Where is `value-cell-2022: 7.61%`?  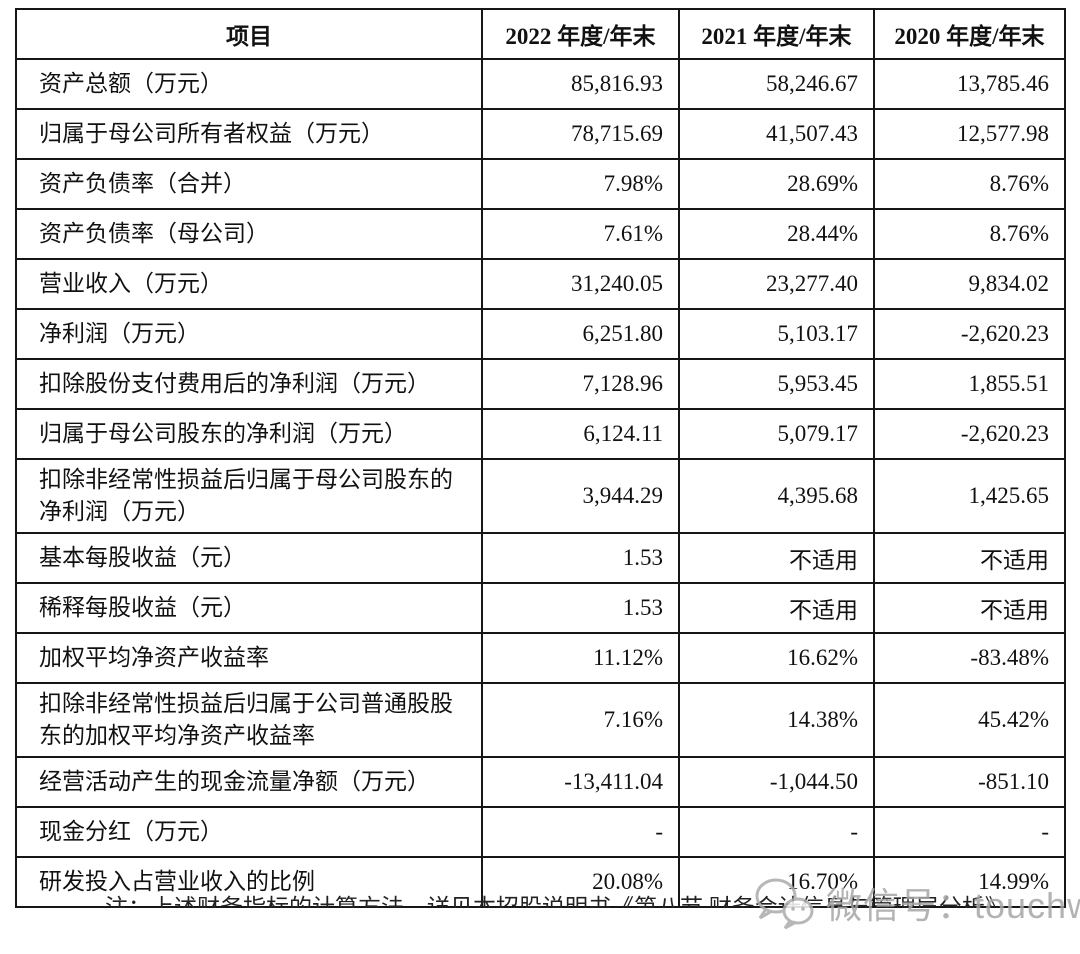 value-cell-2022: 7.61% is located at coordinates (580, 234).